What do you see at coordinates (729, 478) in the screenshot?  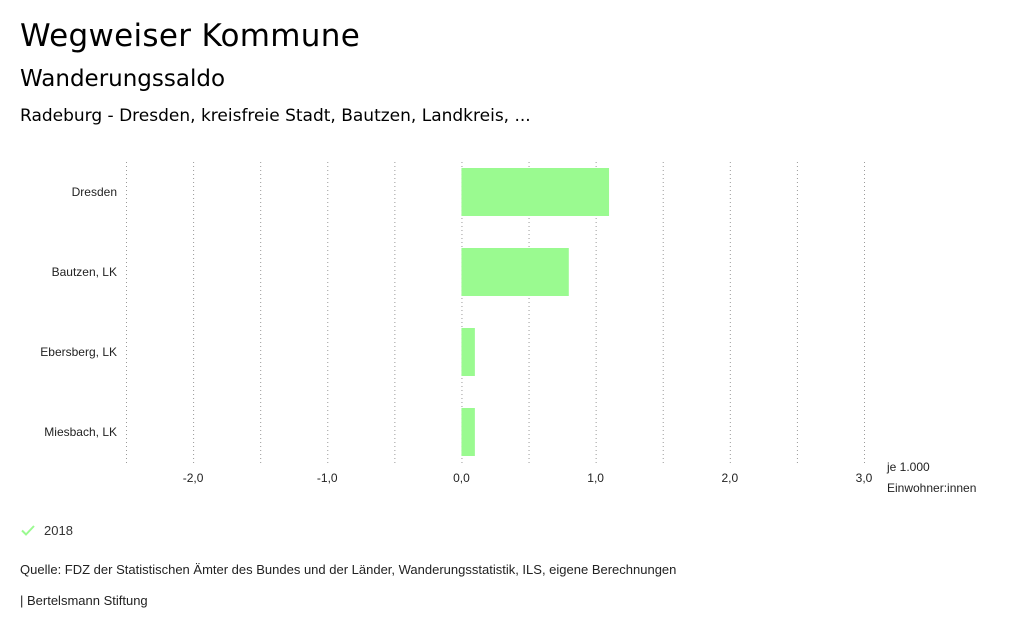 I see `x-tick-label: 2,0` at bounding box center [729, 478].